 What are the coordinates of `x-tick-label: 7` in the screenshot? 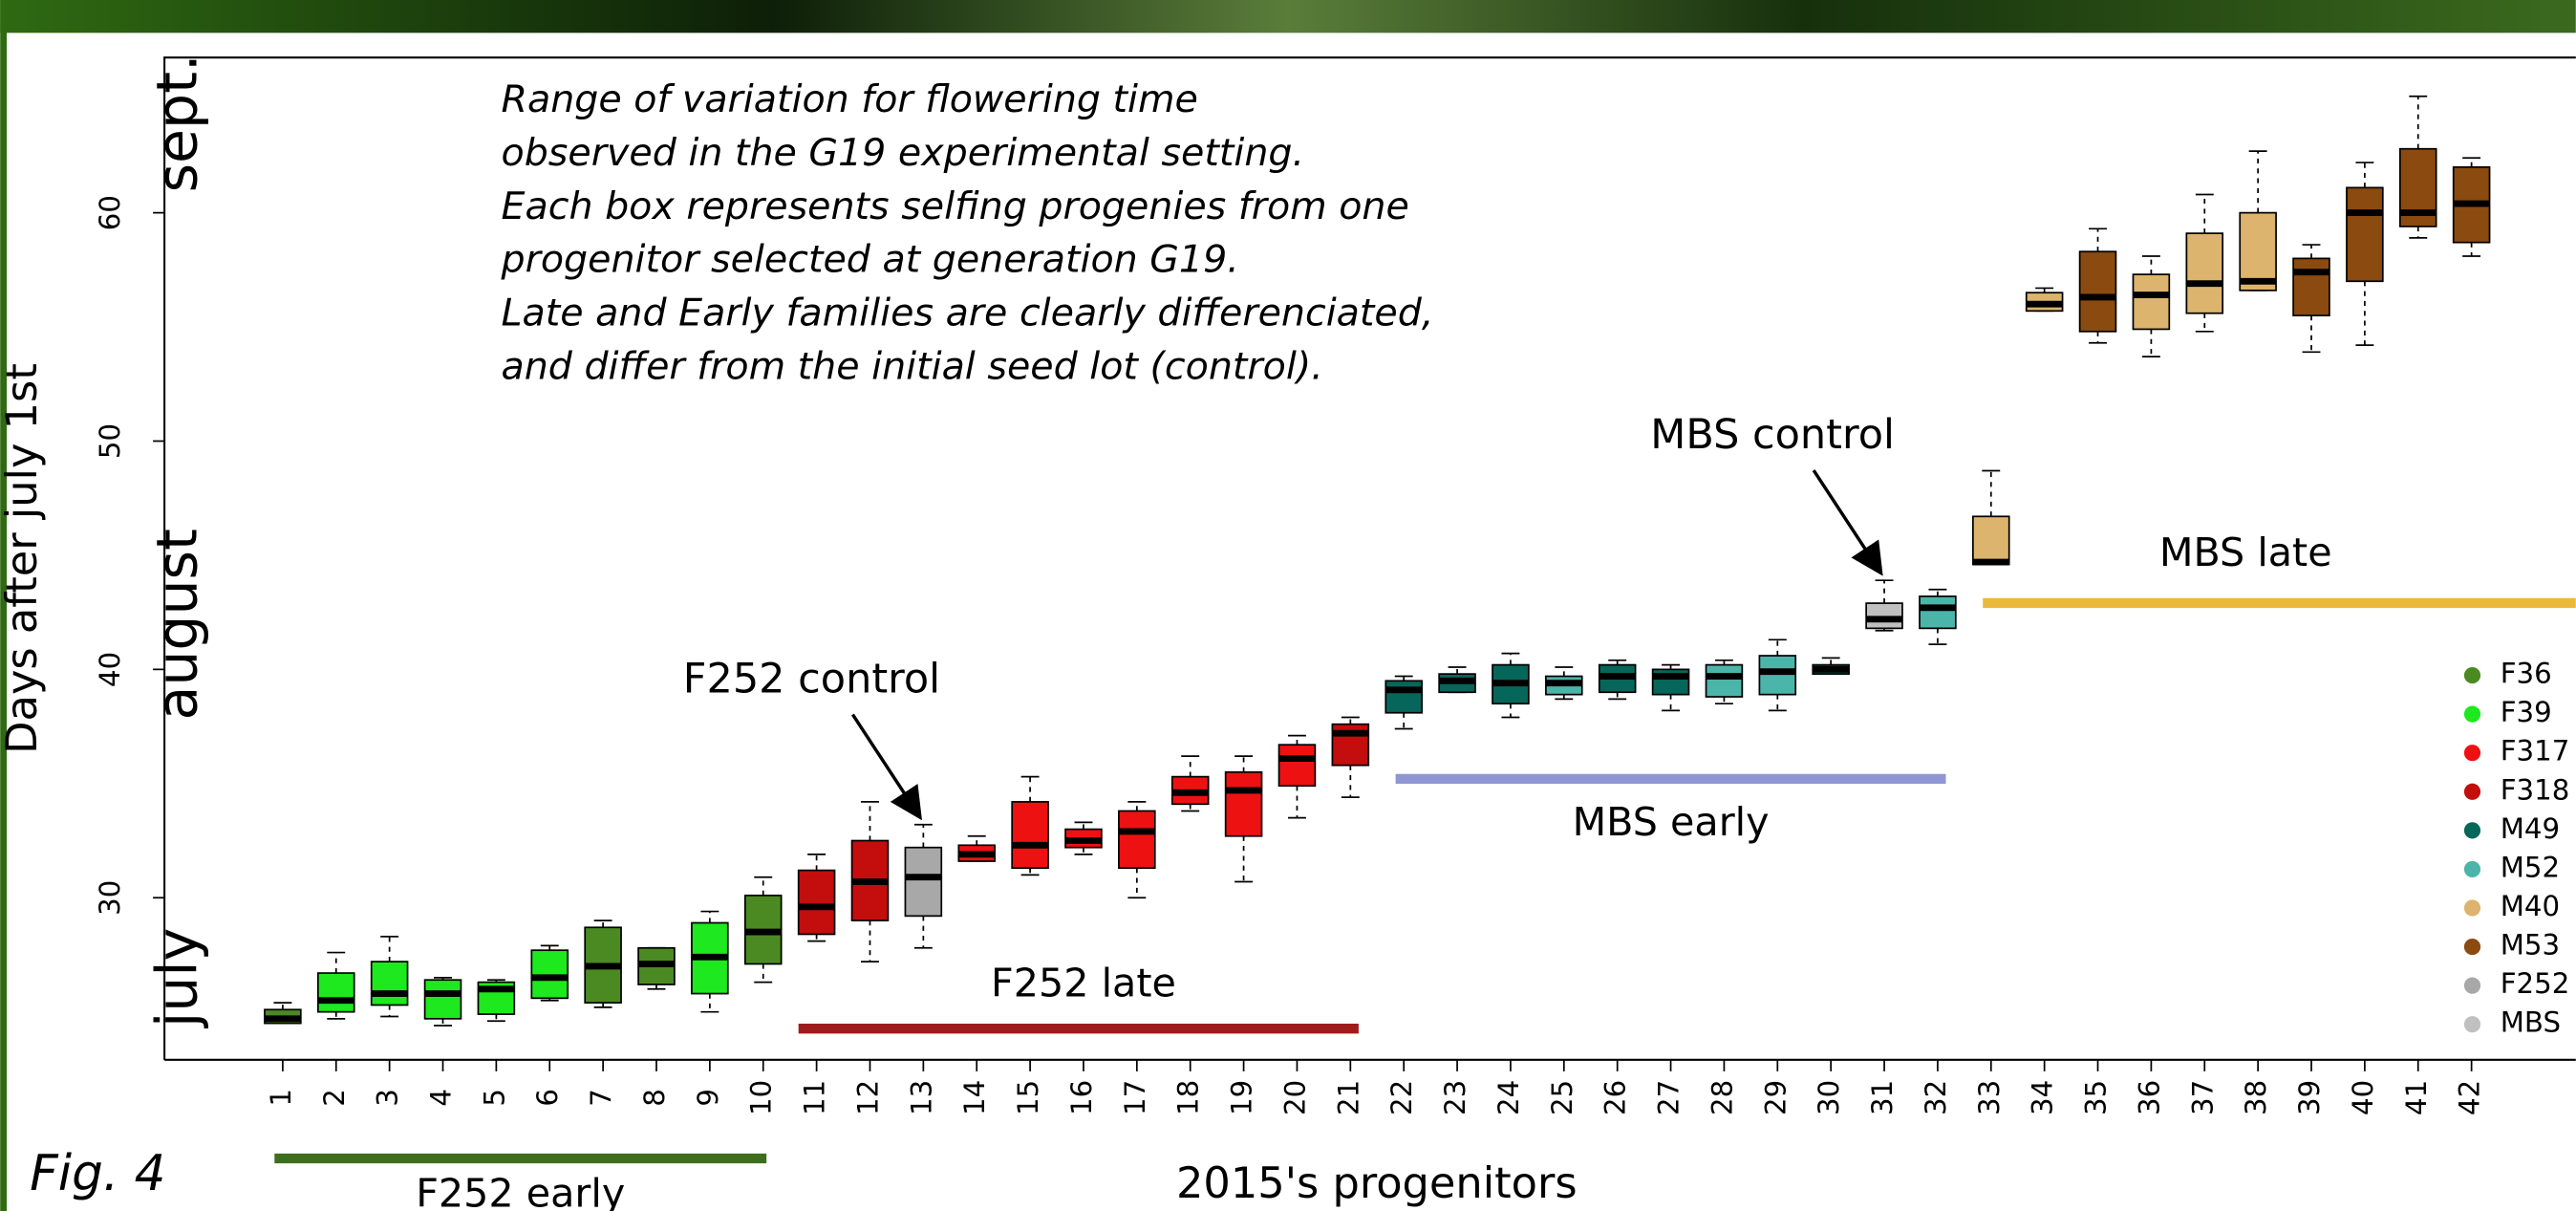 It's located at (601, 1098).